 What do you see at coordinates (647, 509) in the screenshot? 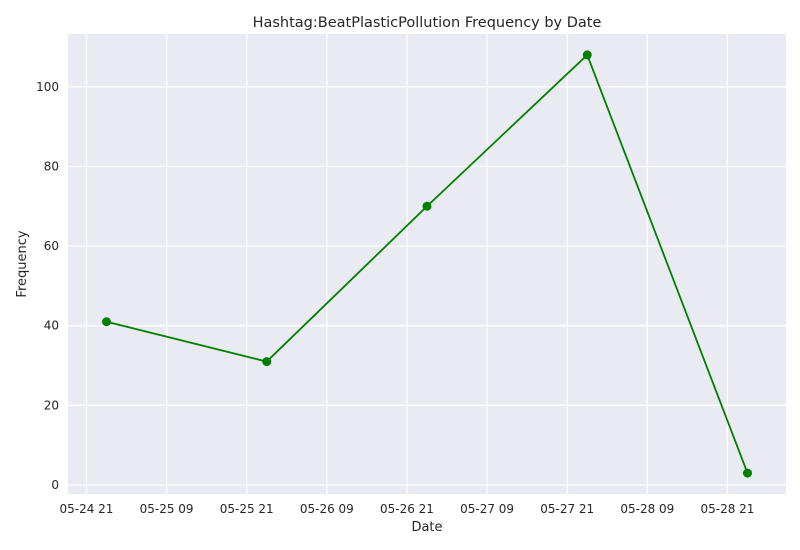
I see `x-tick-label: 05-28 09` at bounding box center [647, 509].